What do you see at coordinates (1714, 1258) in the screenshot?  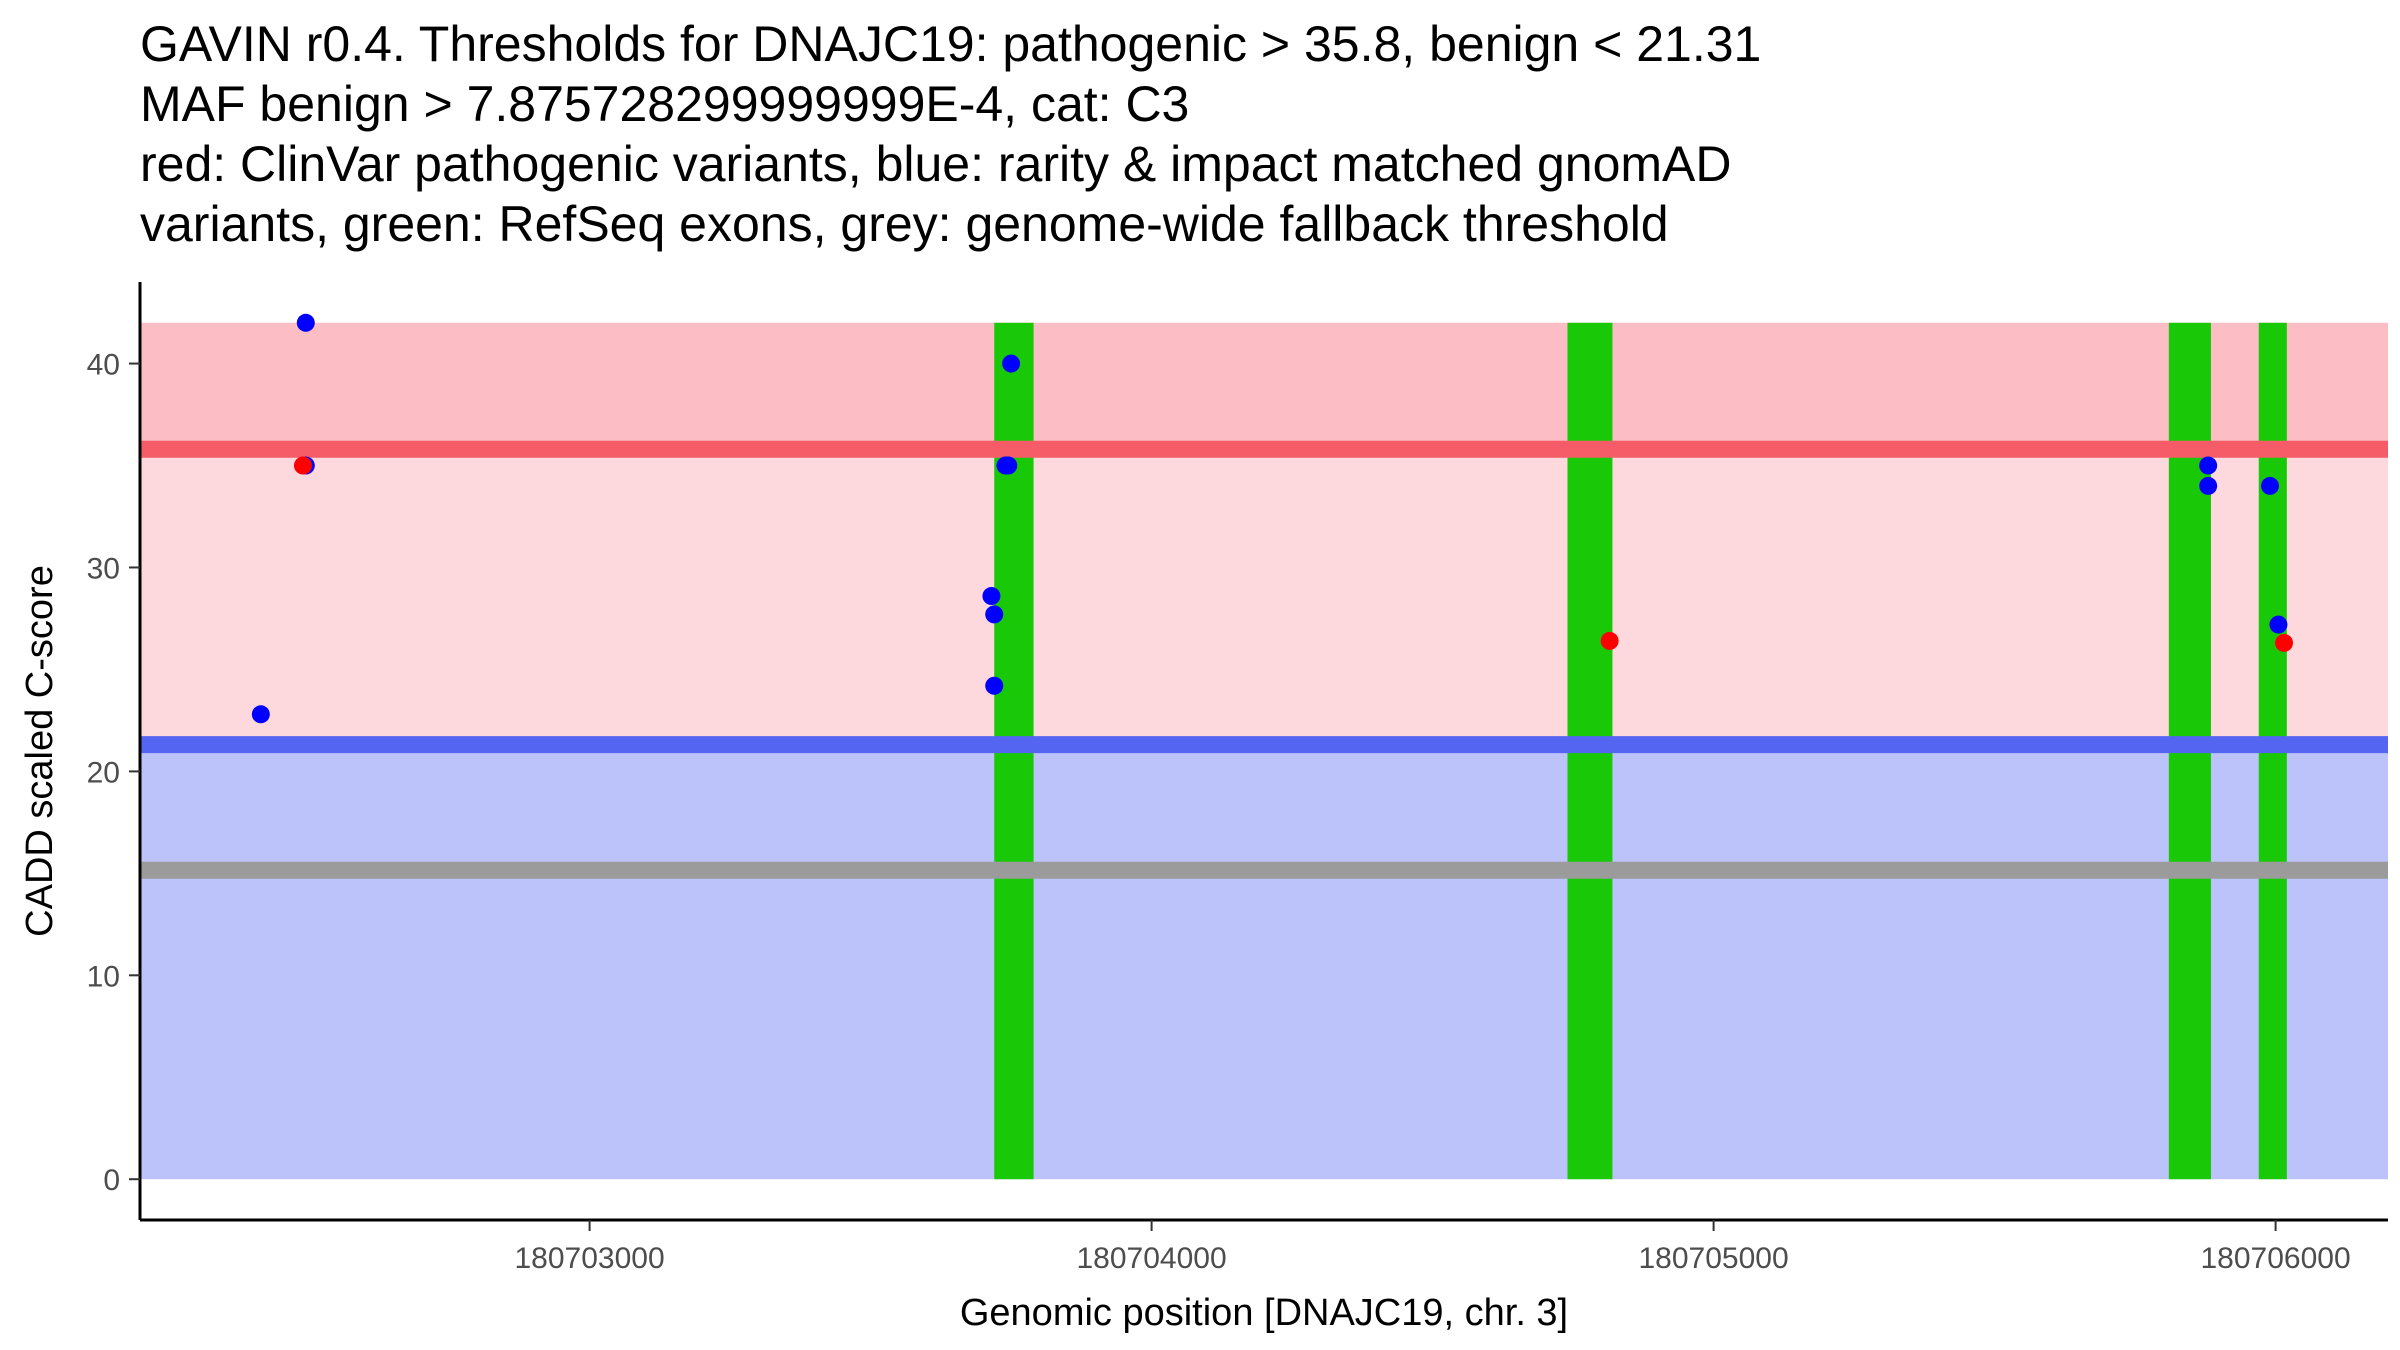 I see `x-tick-label: 180705000` at bounding box center [1714, 1258].